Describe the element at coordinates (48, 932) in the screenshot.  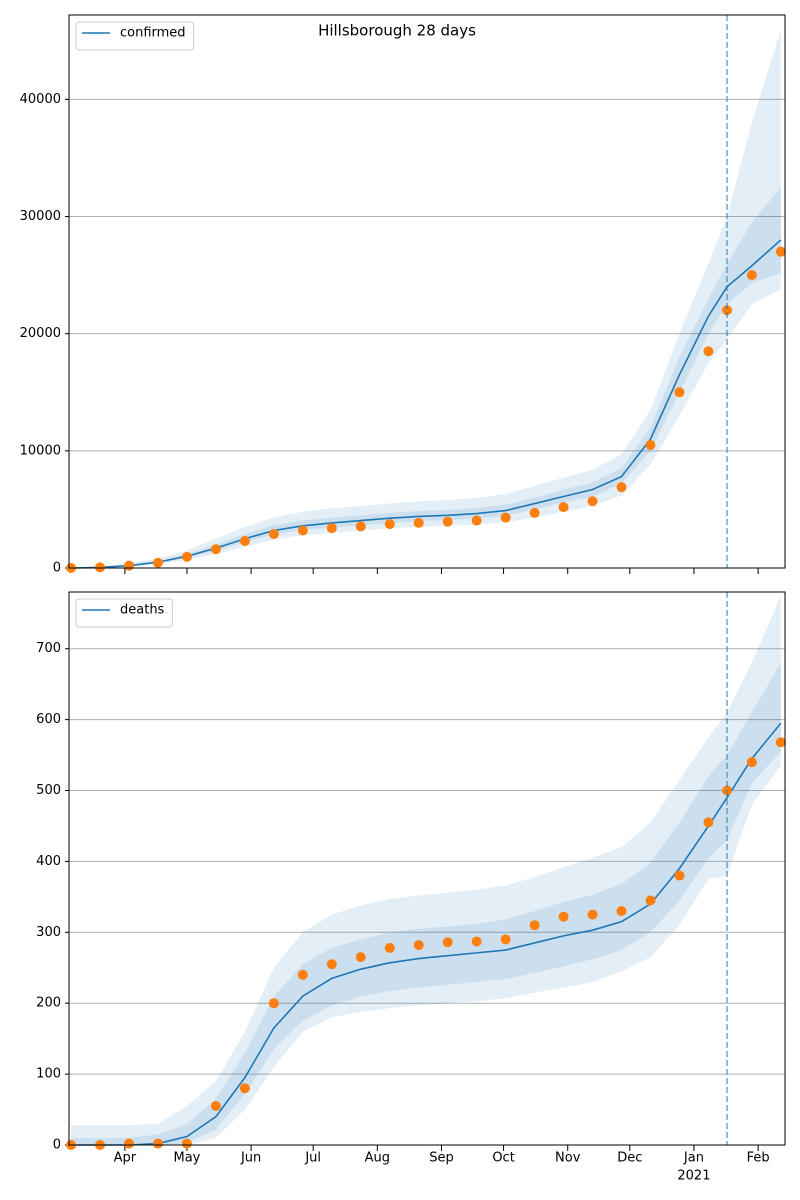
I see `y-tick-label: 300` at that location.